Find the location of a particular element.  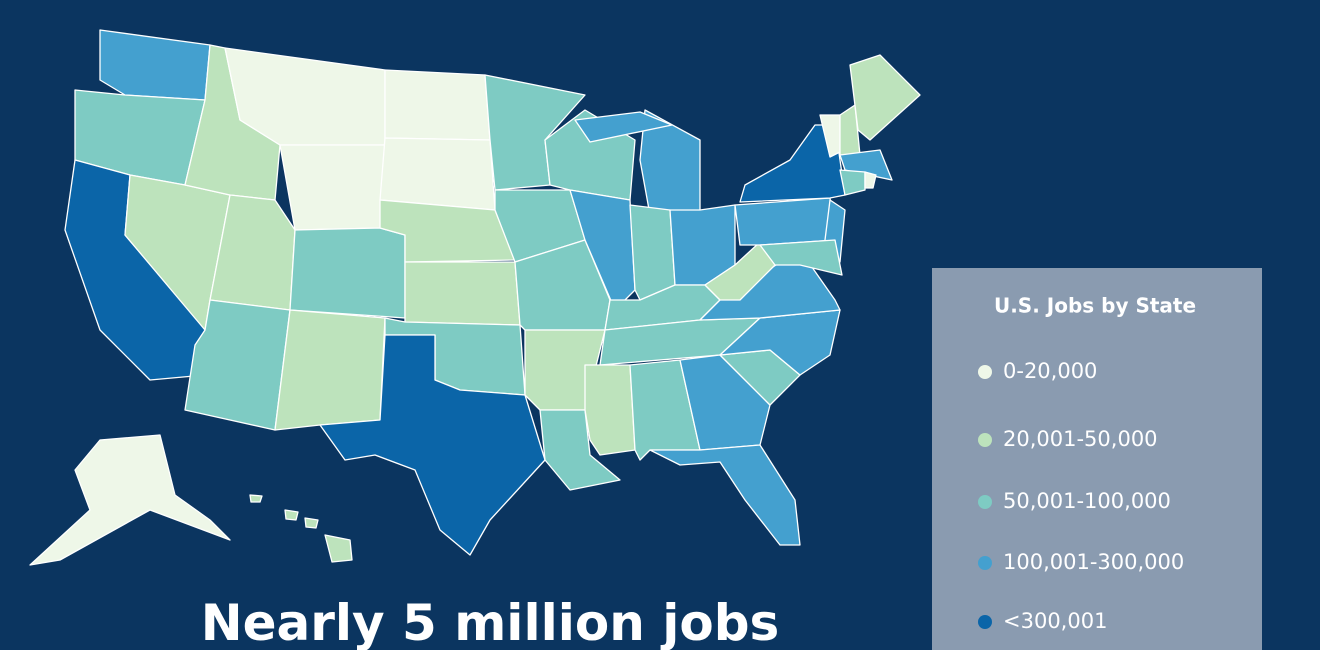

legend-label: 50,001-100,000 is located at coordinates (1087, 501).